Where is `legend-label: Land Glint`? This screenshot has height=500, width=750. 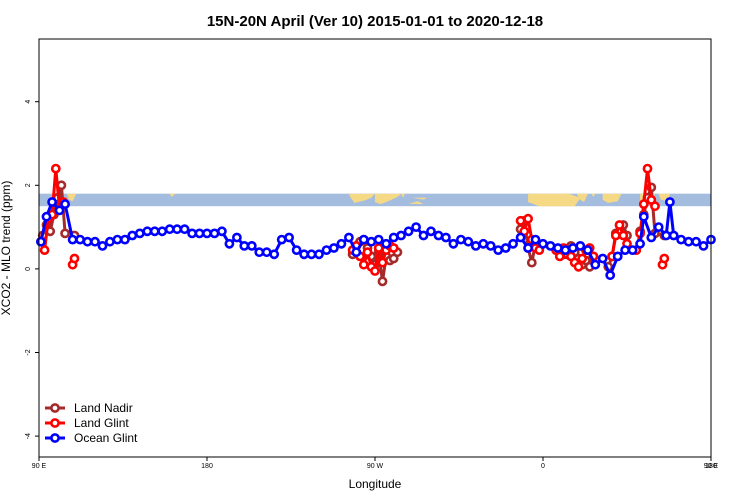
legend-label: Land Glint is located at coordinates (101, 423).